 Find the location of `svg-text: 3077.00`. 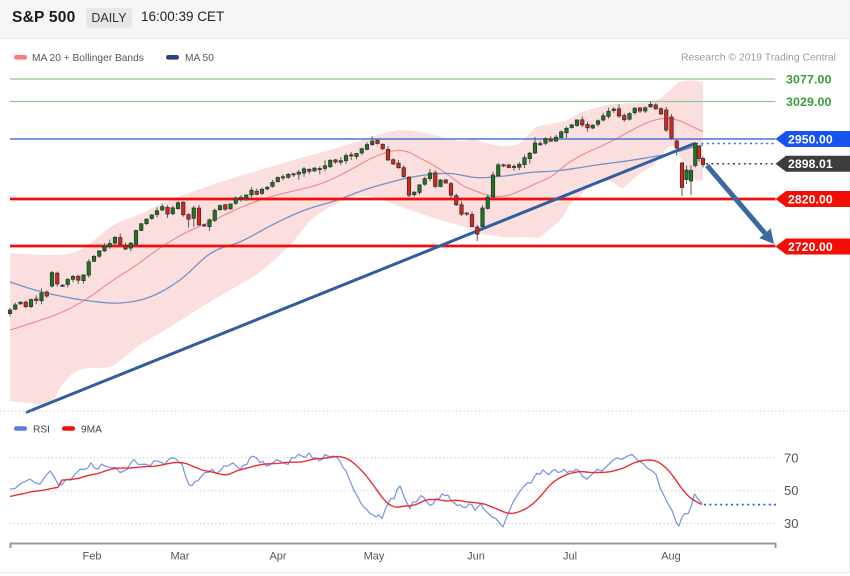

svg-text: 3077.00 is located at coordinates (809, 80).